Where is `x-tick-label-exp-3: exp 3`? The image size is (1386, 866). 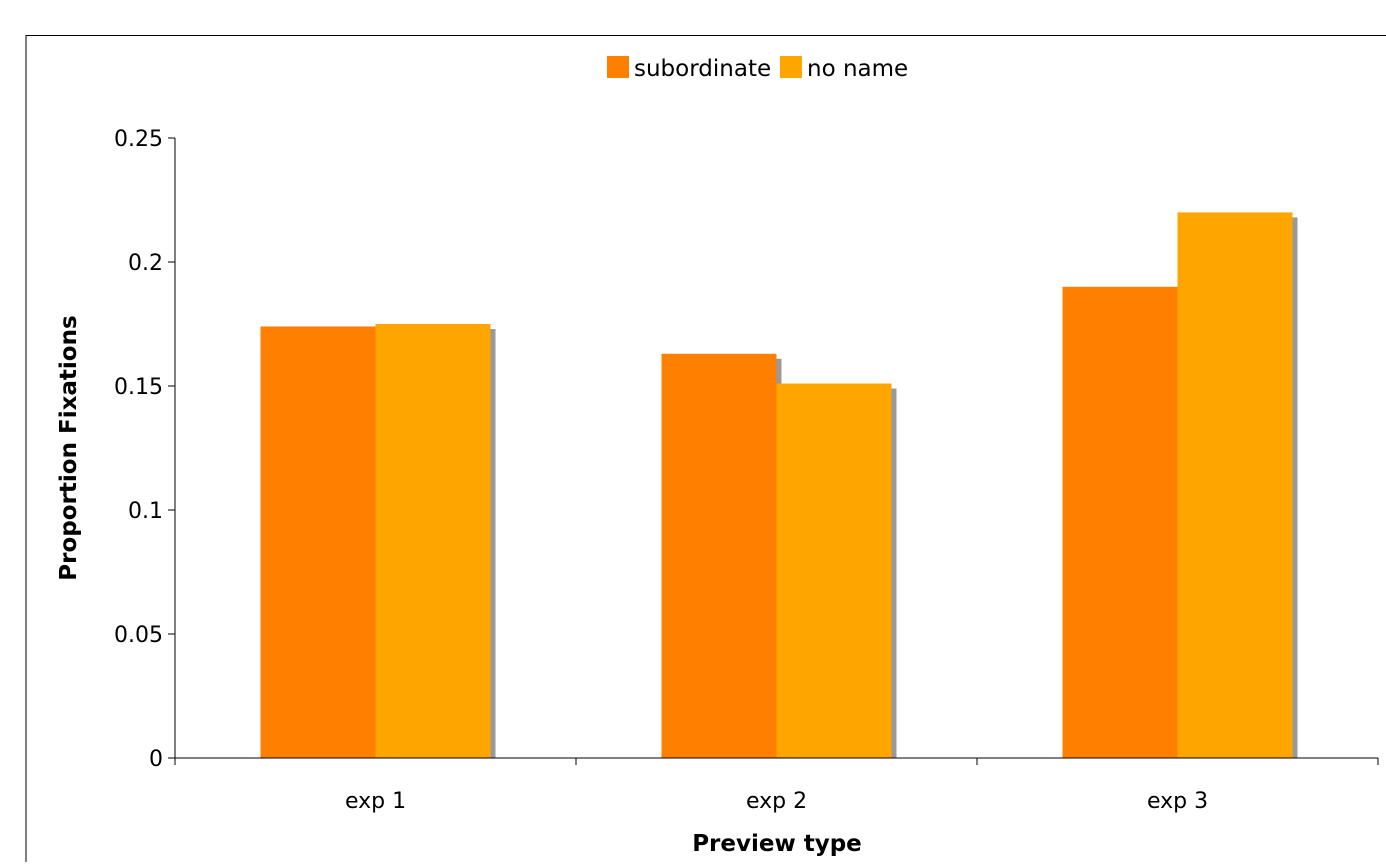
x-tick-label-exp-3: exp 3 is located at coordinates (1177, 801).